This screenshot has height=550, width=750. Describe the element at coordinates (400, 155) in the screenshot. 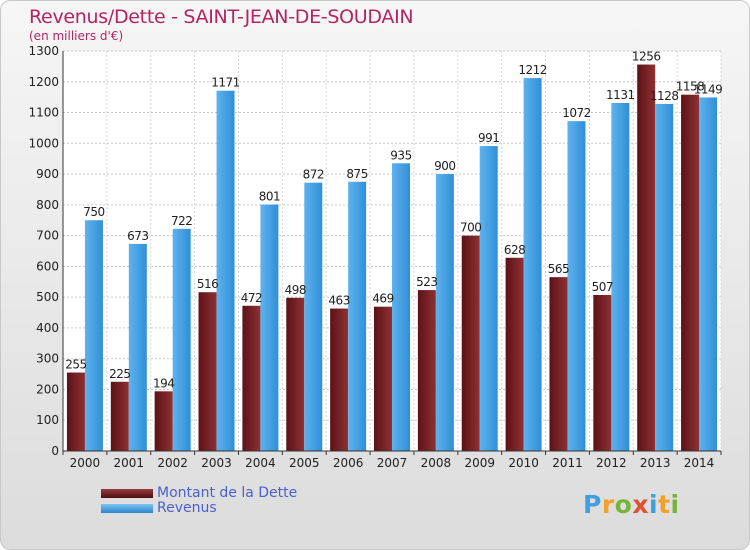

I see `data-label-revenus: 935` at that location.